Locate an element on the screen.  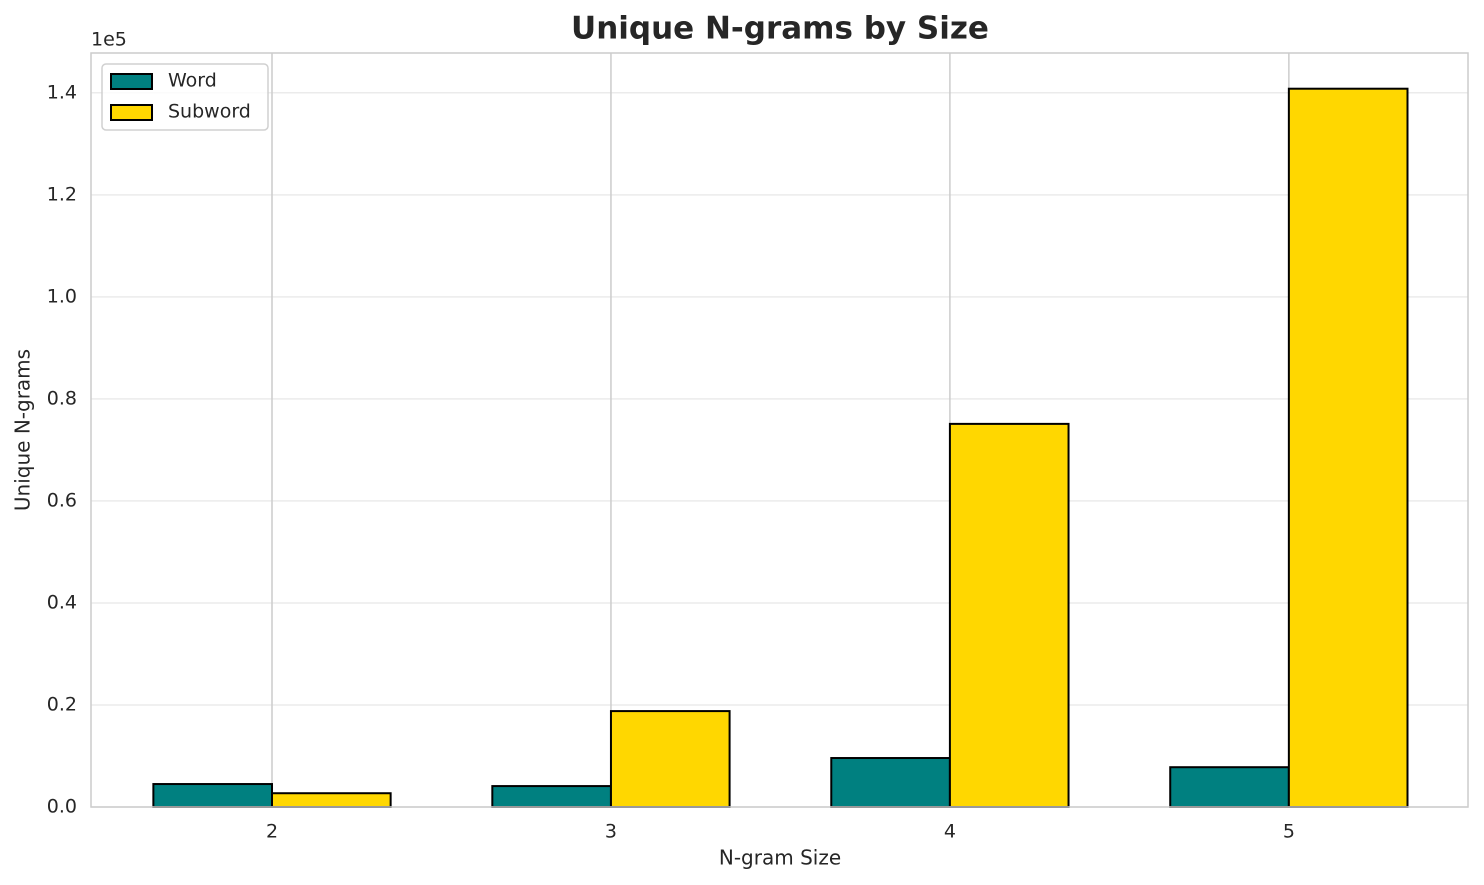
y-tick-label: 1.2 is located at coordinates (62, 194).